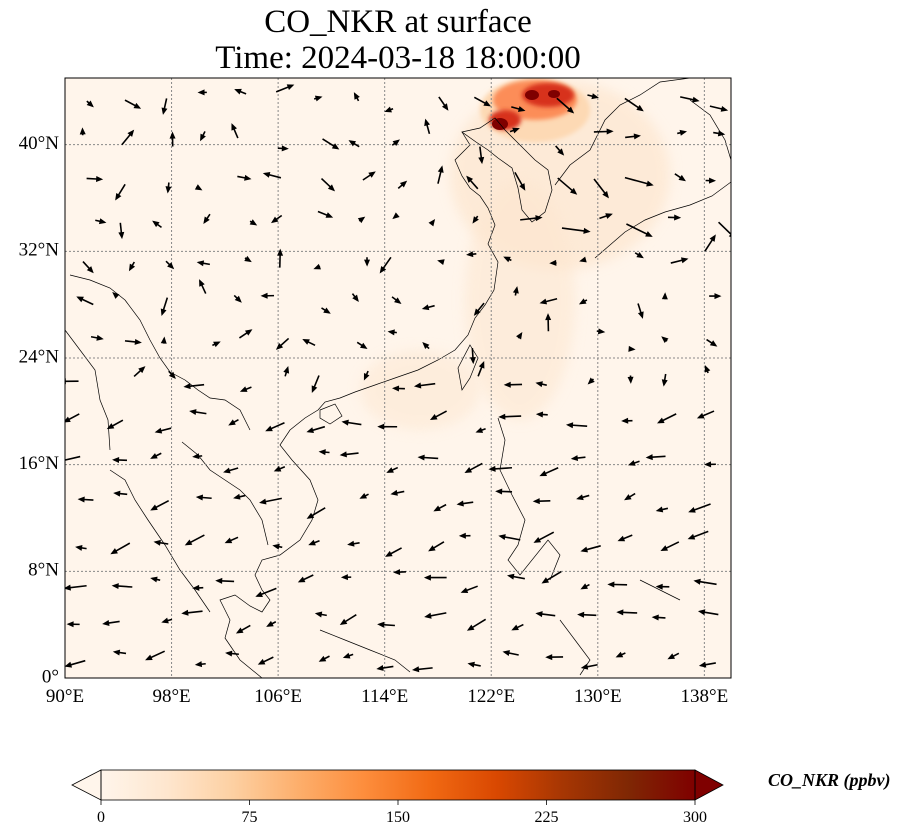  What do you see at coordinates (101, 817) in the screenshot?
I see `colorbar-tick-label: 0` at bounding box center [101, 817].